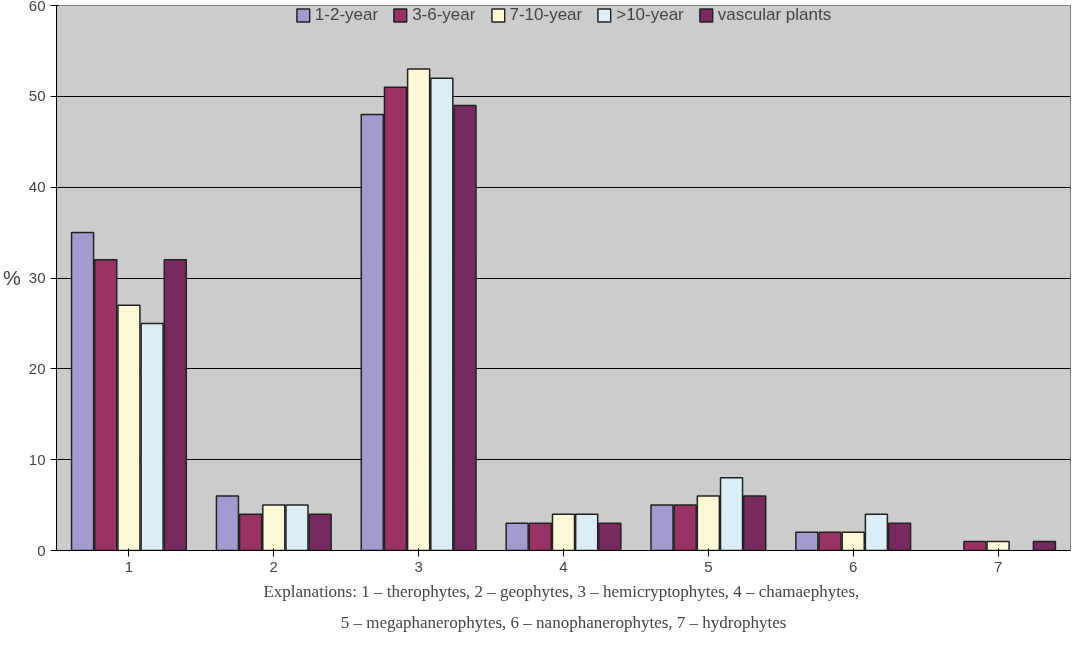 The image size is (1083, 646). Describe the element at coordinates (563, 622) in the screenshot. I see `text: 5 – megaphanerophytes, 6 – nanophanerophytes, 7 – hydrophytes` at that location.